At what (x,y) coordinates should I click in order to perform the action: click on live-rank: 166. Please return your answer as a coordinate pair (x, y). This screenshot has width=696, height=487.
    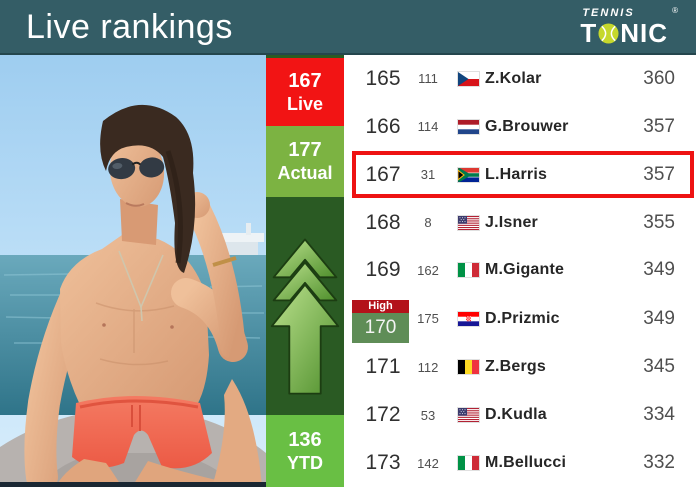
    Looking at the image, I should click on (383, 126).